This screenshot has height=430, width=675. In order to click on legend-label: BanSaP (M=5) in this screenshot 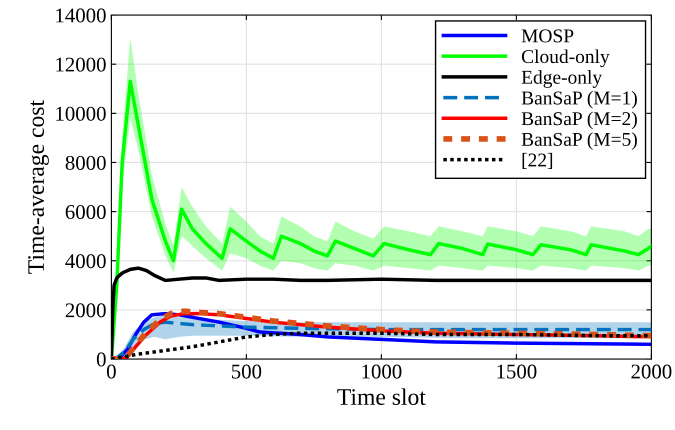, I will do `click(579, 141)`.